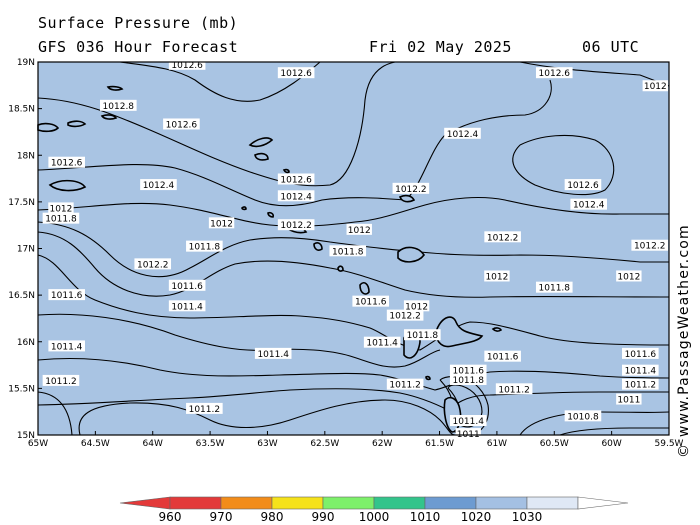 The image size is (700, 525). I want to click on lat-tick-label: 17.5N, so click(21, 203).